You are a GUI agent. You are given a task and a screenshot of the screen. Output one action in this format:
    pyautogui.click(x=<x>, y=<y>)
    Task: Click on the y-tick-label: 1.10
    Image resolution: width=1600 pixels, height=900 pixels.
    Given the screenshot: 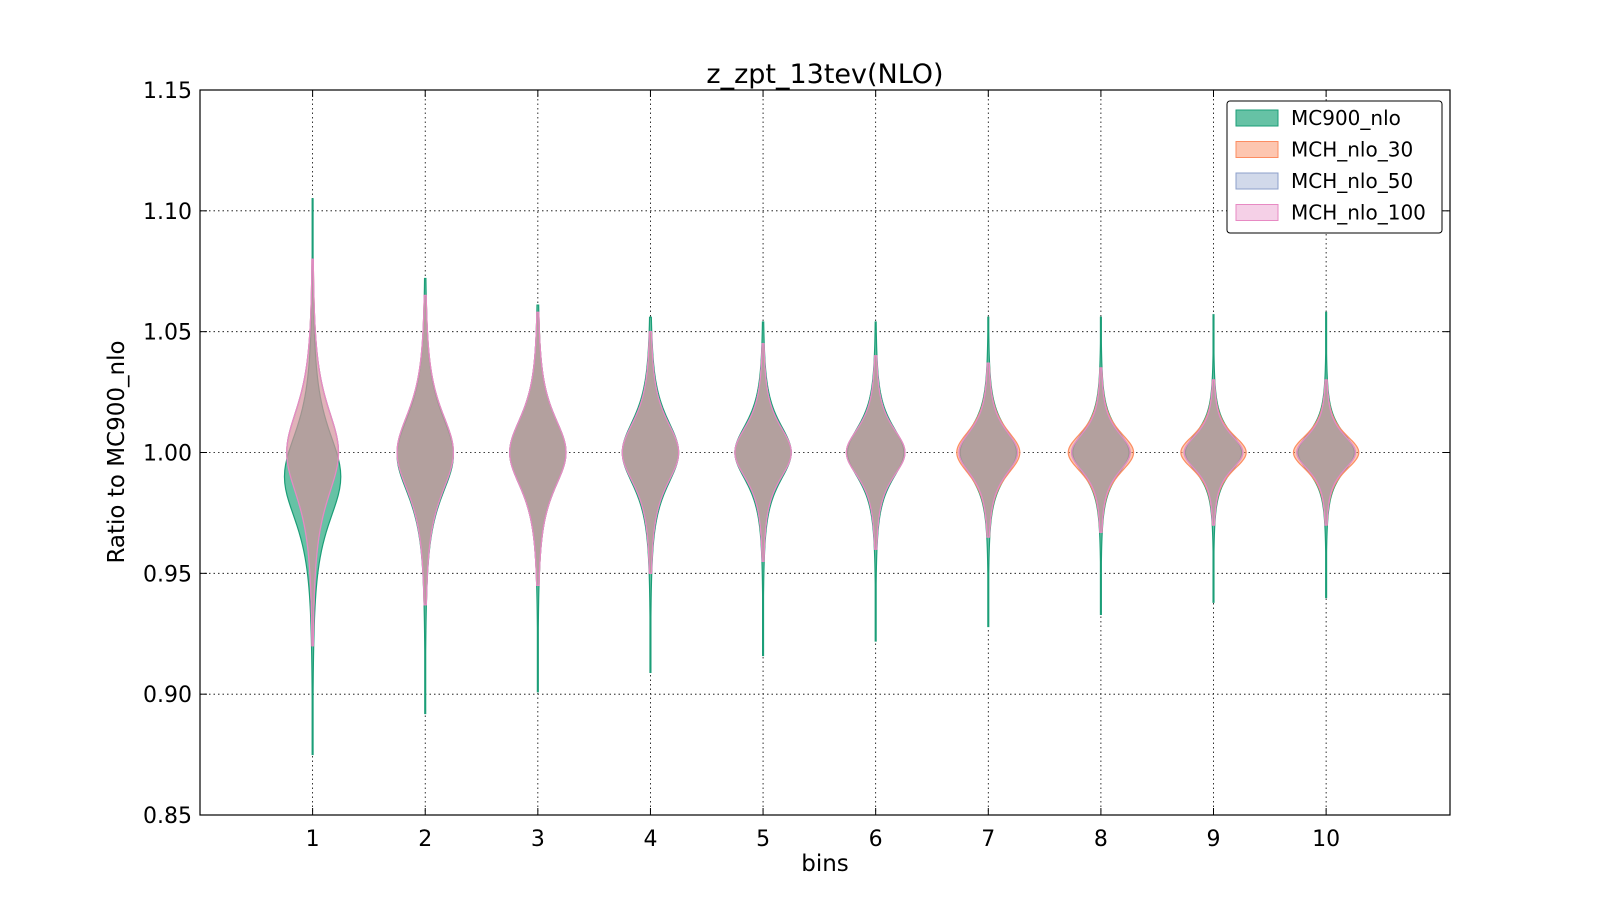 What is the action you would take?
    pyautogui.click(x=167, y=212)
    